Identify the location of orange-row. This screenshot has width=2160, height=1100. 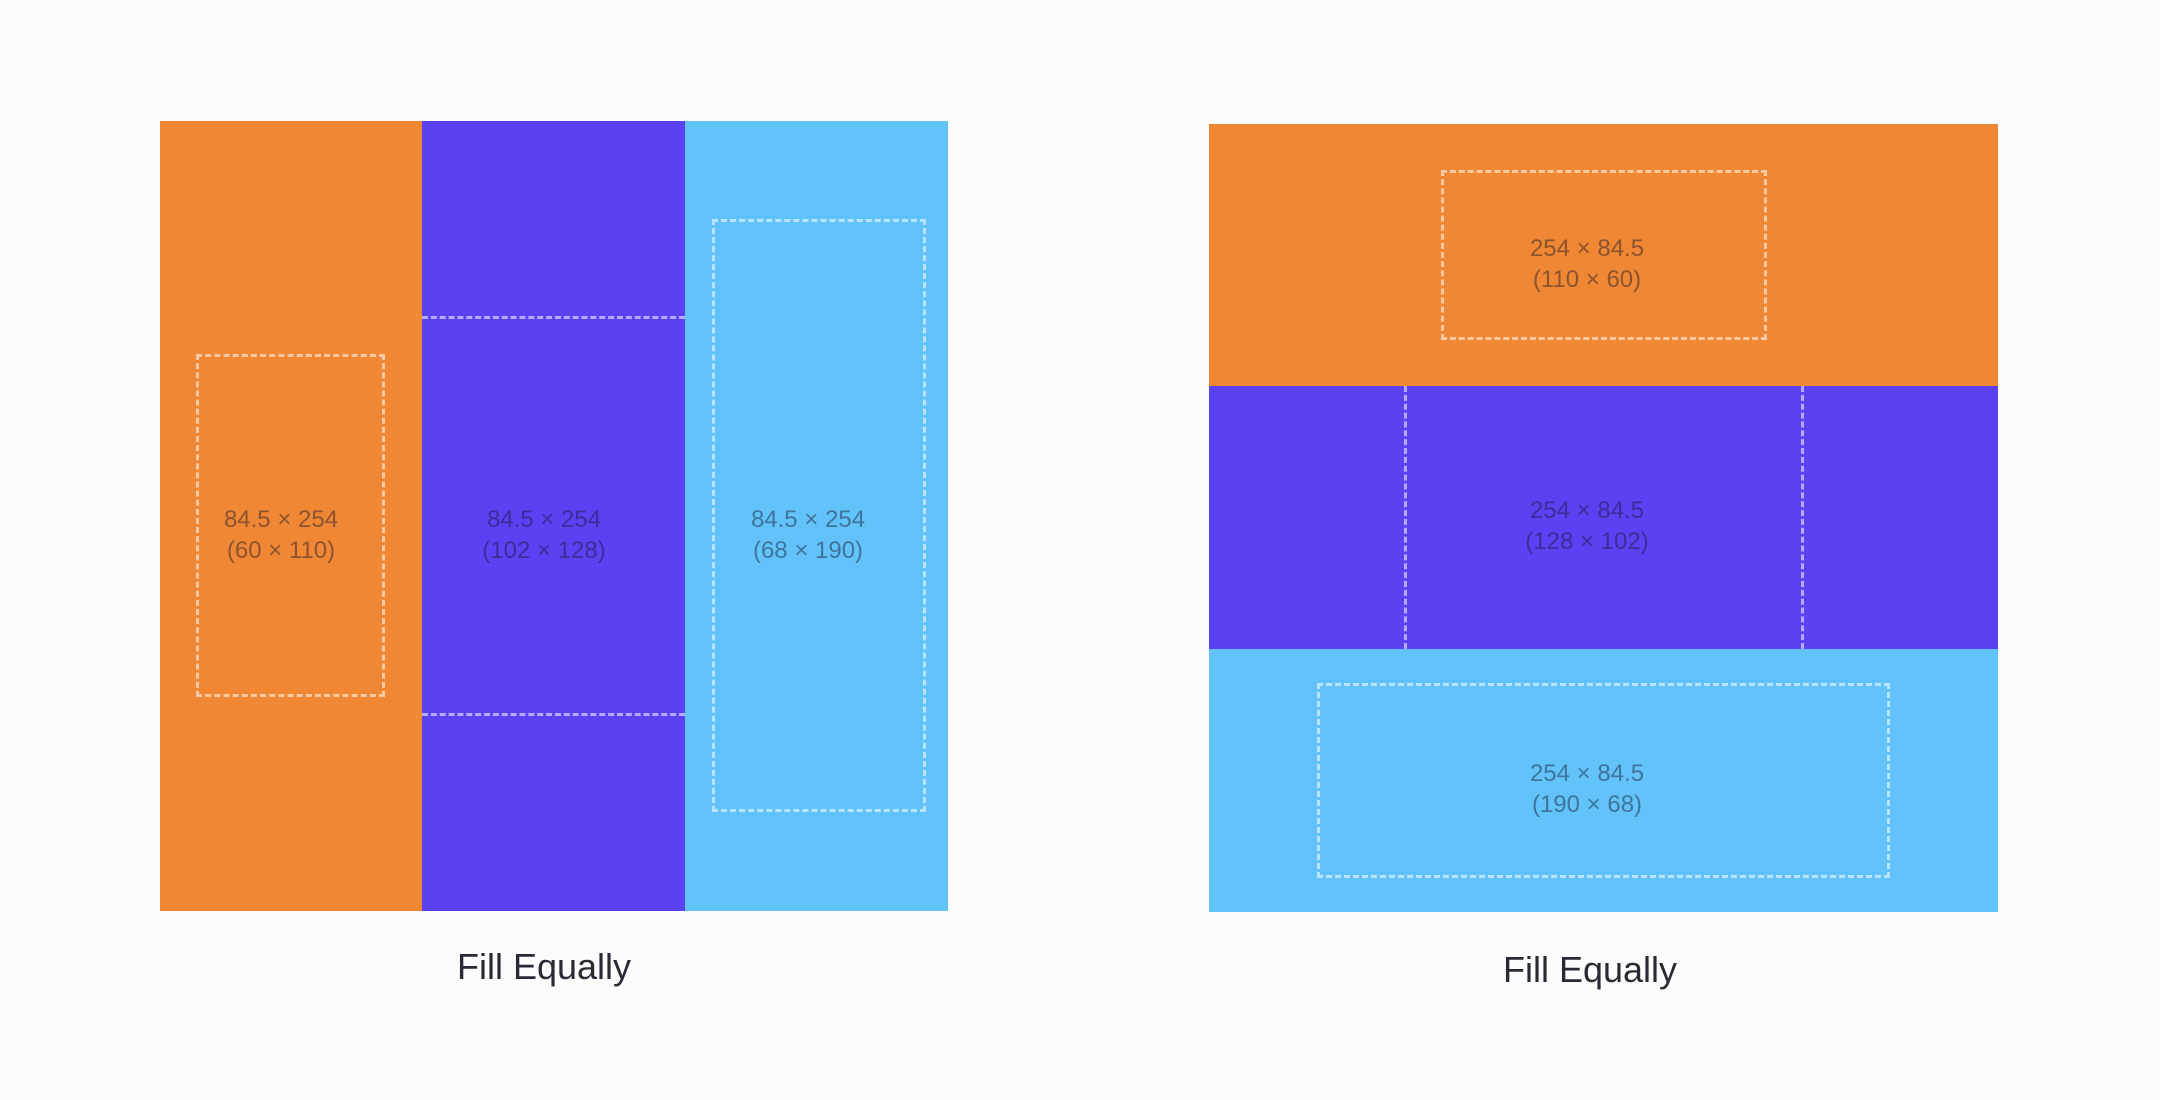
(1603, 255).